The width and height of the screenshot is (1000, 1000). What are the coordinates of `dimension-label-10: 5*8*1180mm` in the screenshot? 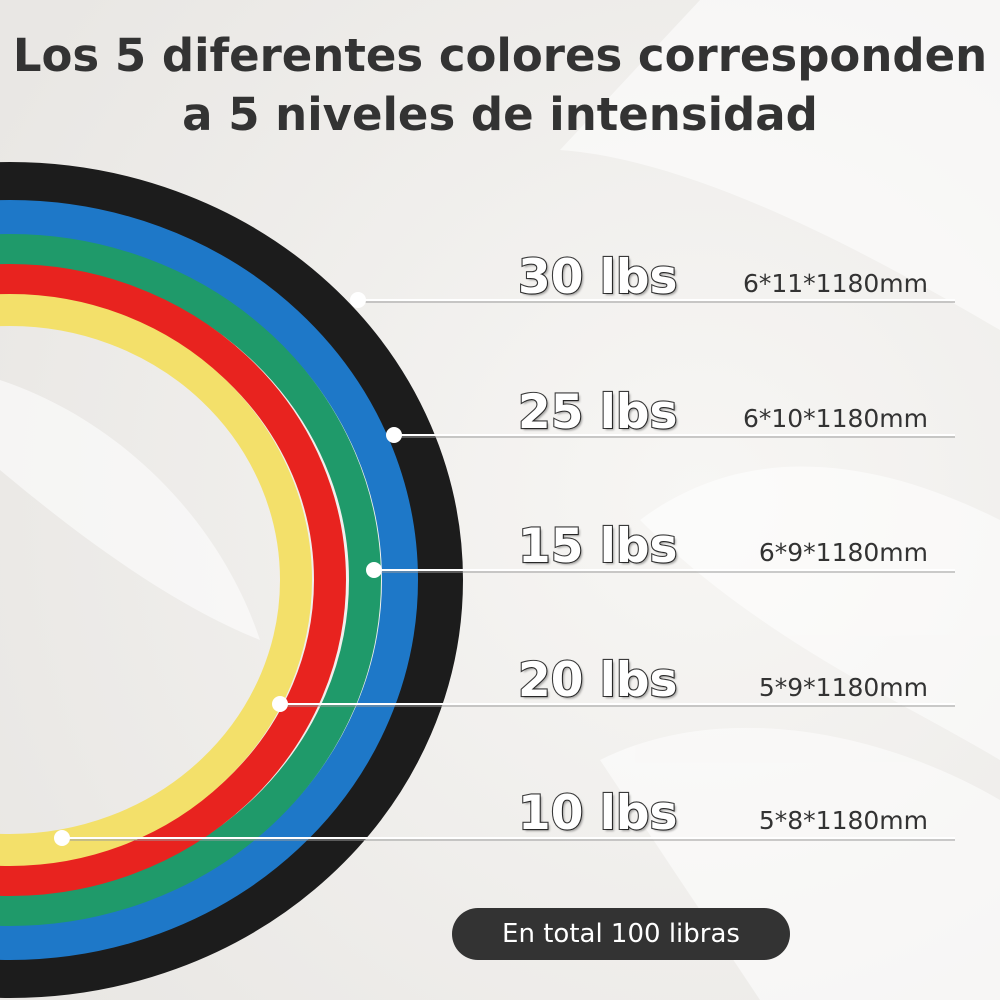 It's located at (843, 820).